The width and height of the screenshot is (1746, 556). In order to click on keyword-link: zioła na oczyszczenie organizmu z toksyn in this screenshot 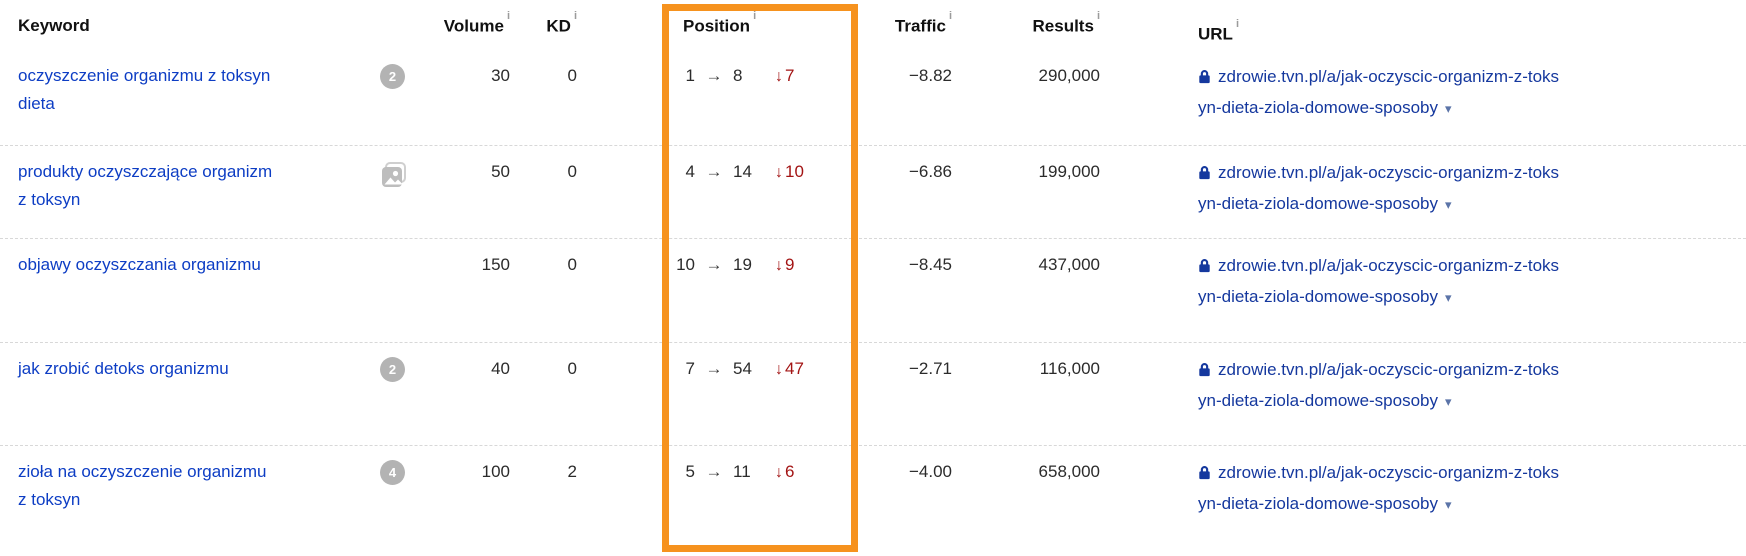, I will do `click(142, 485)`.